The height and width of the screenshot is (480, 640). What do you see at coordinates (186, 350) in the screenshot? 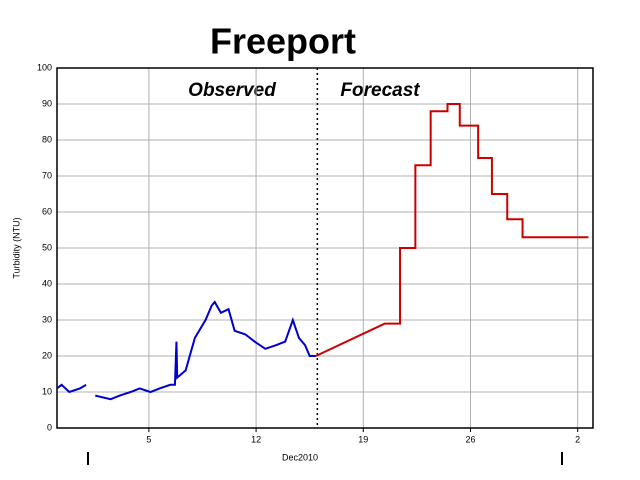
I see `data-line` at bounding box center [186, 350].